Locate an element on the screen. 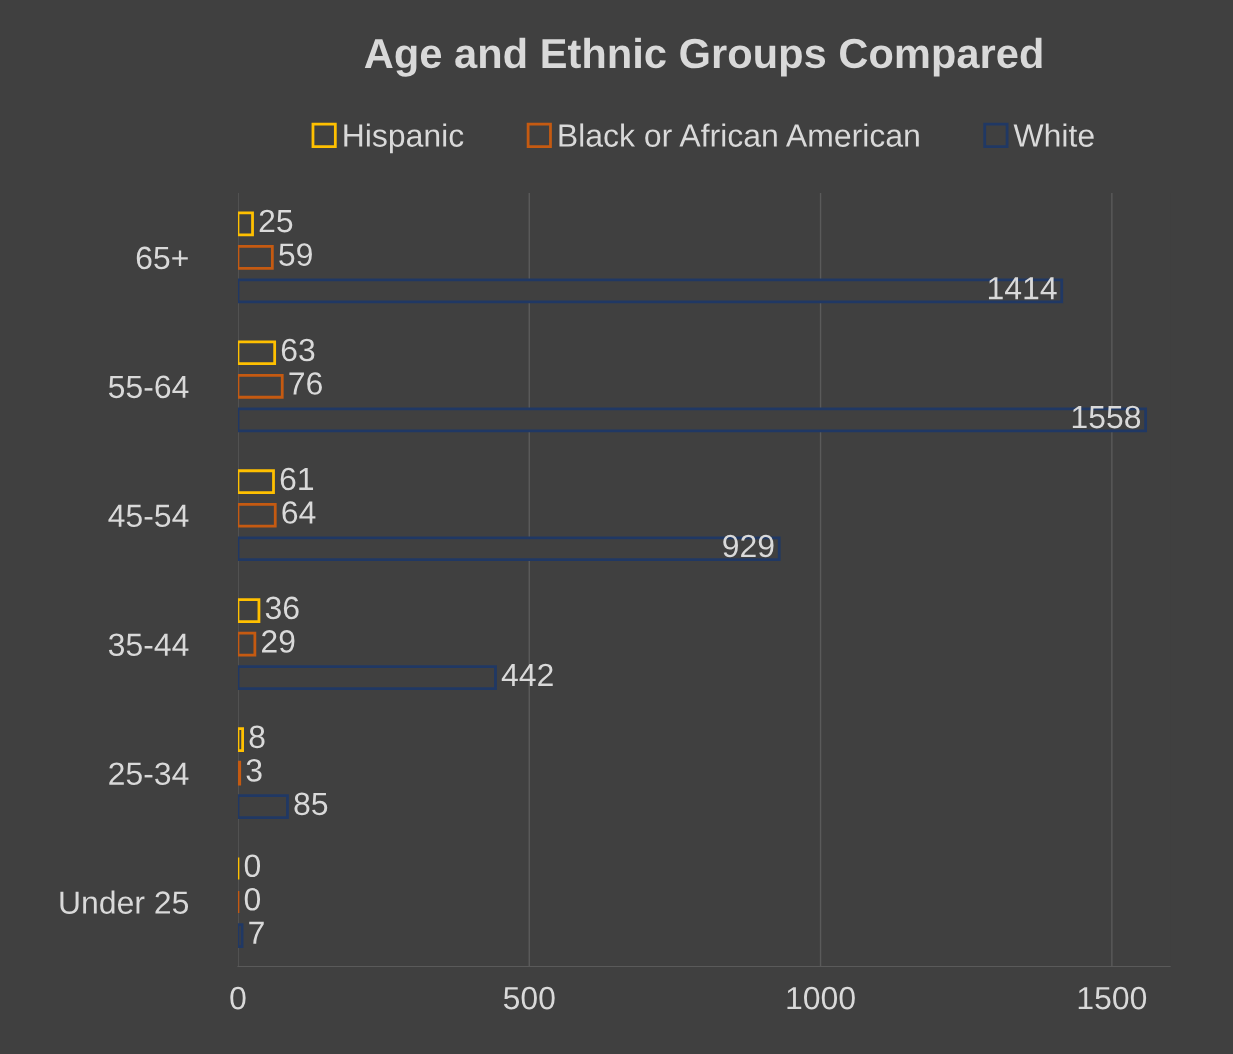 Image resolution: width=1233 pixels, height=1054 pixels. data-label: 36 is located at coordinates (282, 608).